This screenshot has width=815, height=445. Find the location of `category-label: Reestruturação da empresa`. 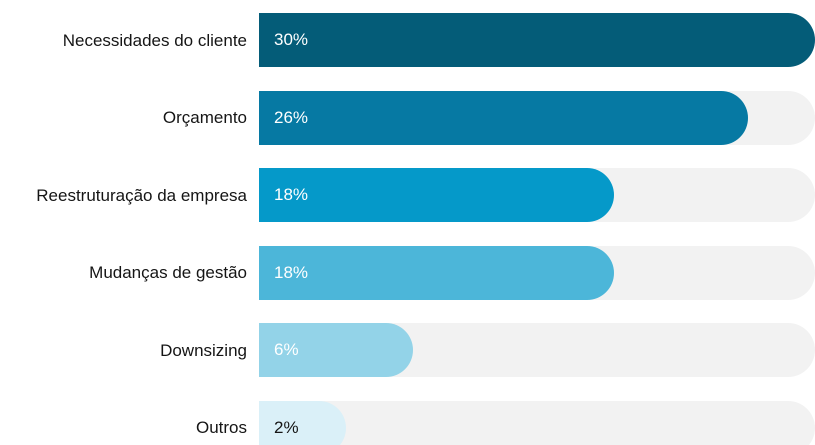

category-label: Reestruturação da empresa is located at coordinates (141, 195).